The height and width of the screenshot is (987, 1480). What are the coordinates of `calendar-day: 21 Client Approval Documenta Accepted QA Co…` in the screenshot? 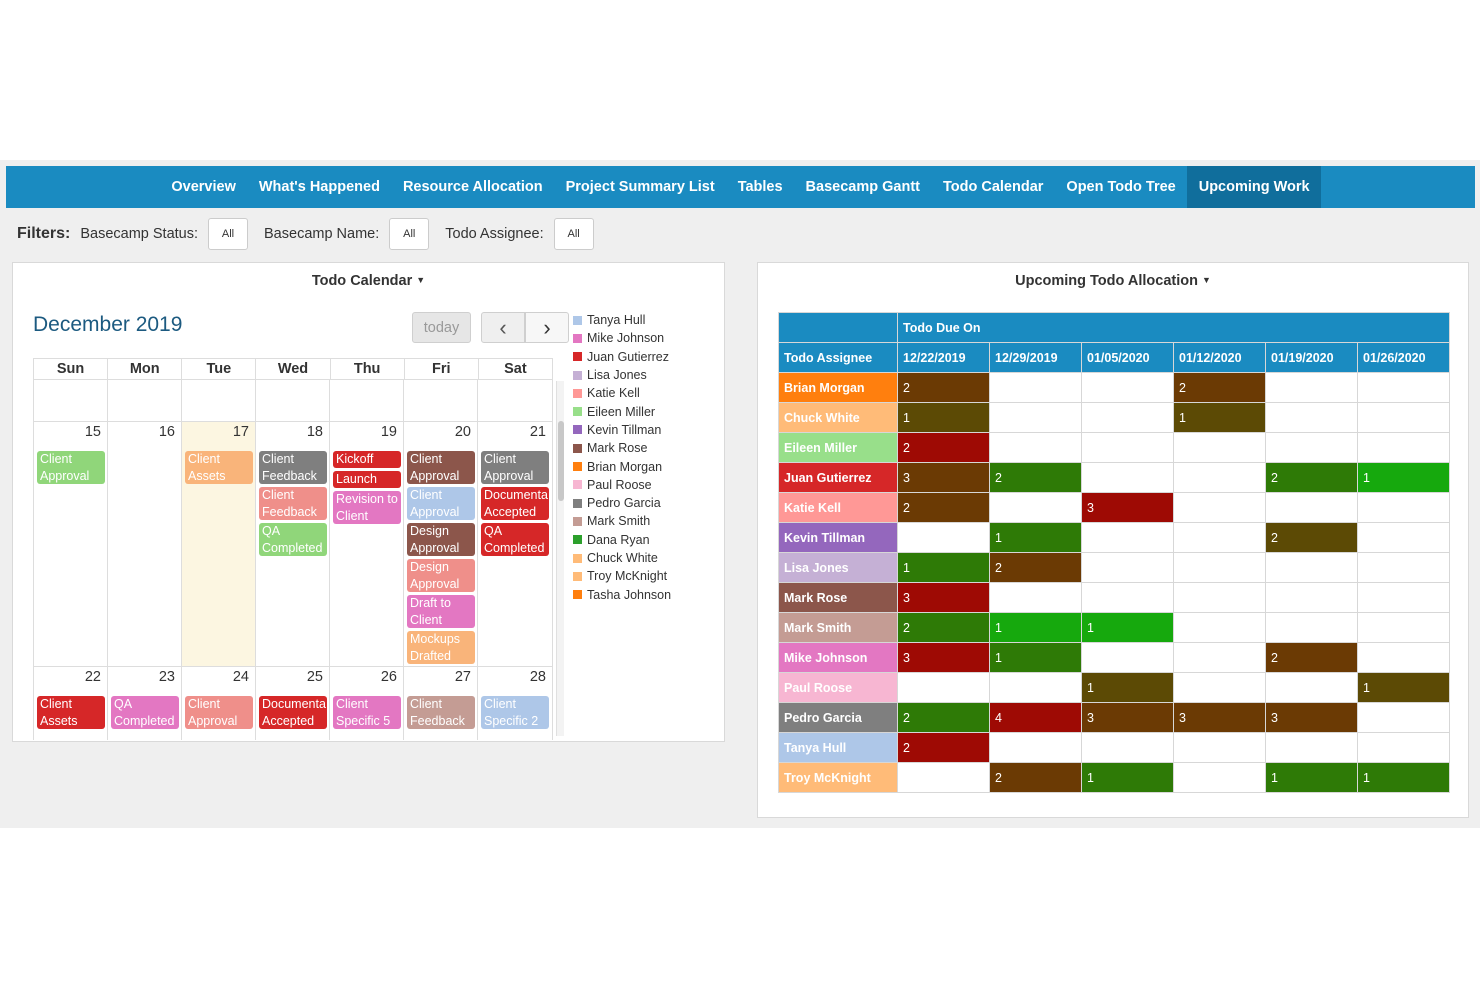 It's located at (515, 544).